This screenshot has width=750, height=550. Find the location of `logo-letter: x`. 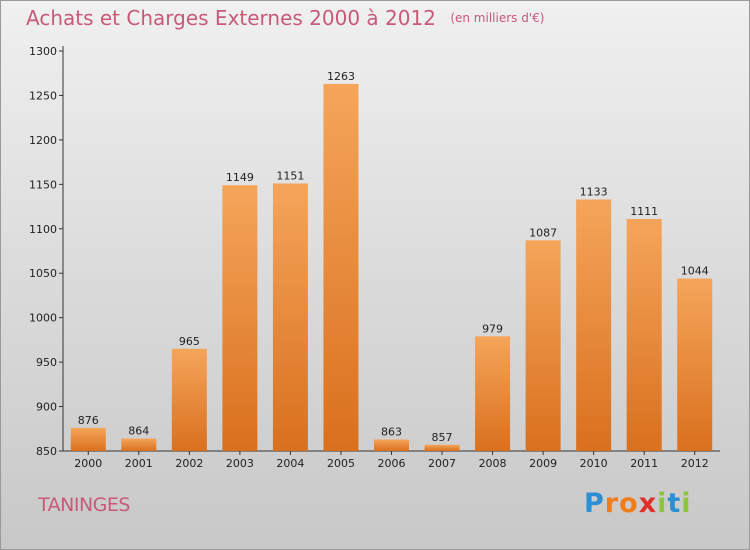

logo-letter: x is located at coordinates (648, 503).